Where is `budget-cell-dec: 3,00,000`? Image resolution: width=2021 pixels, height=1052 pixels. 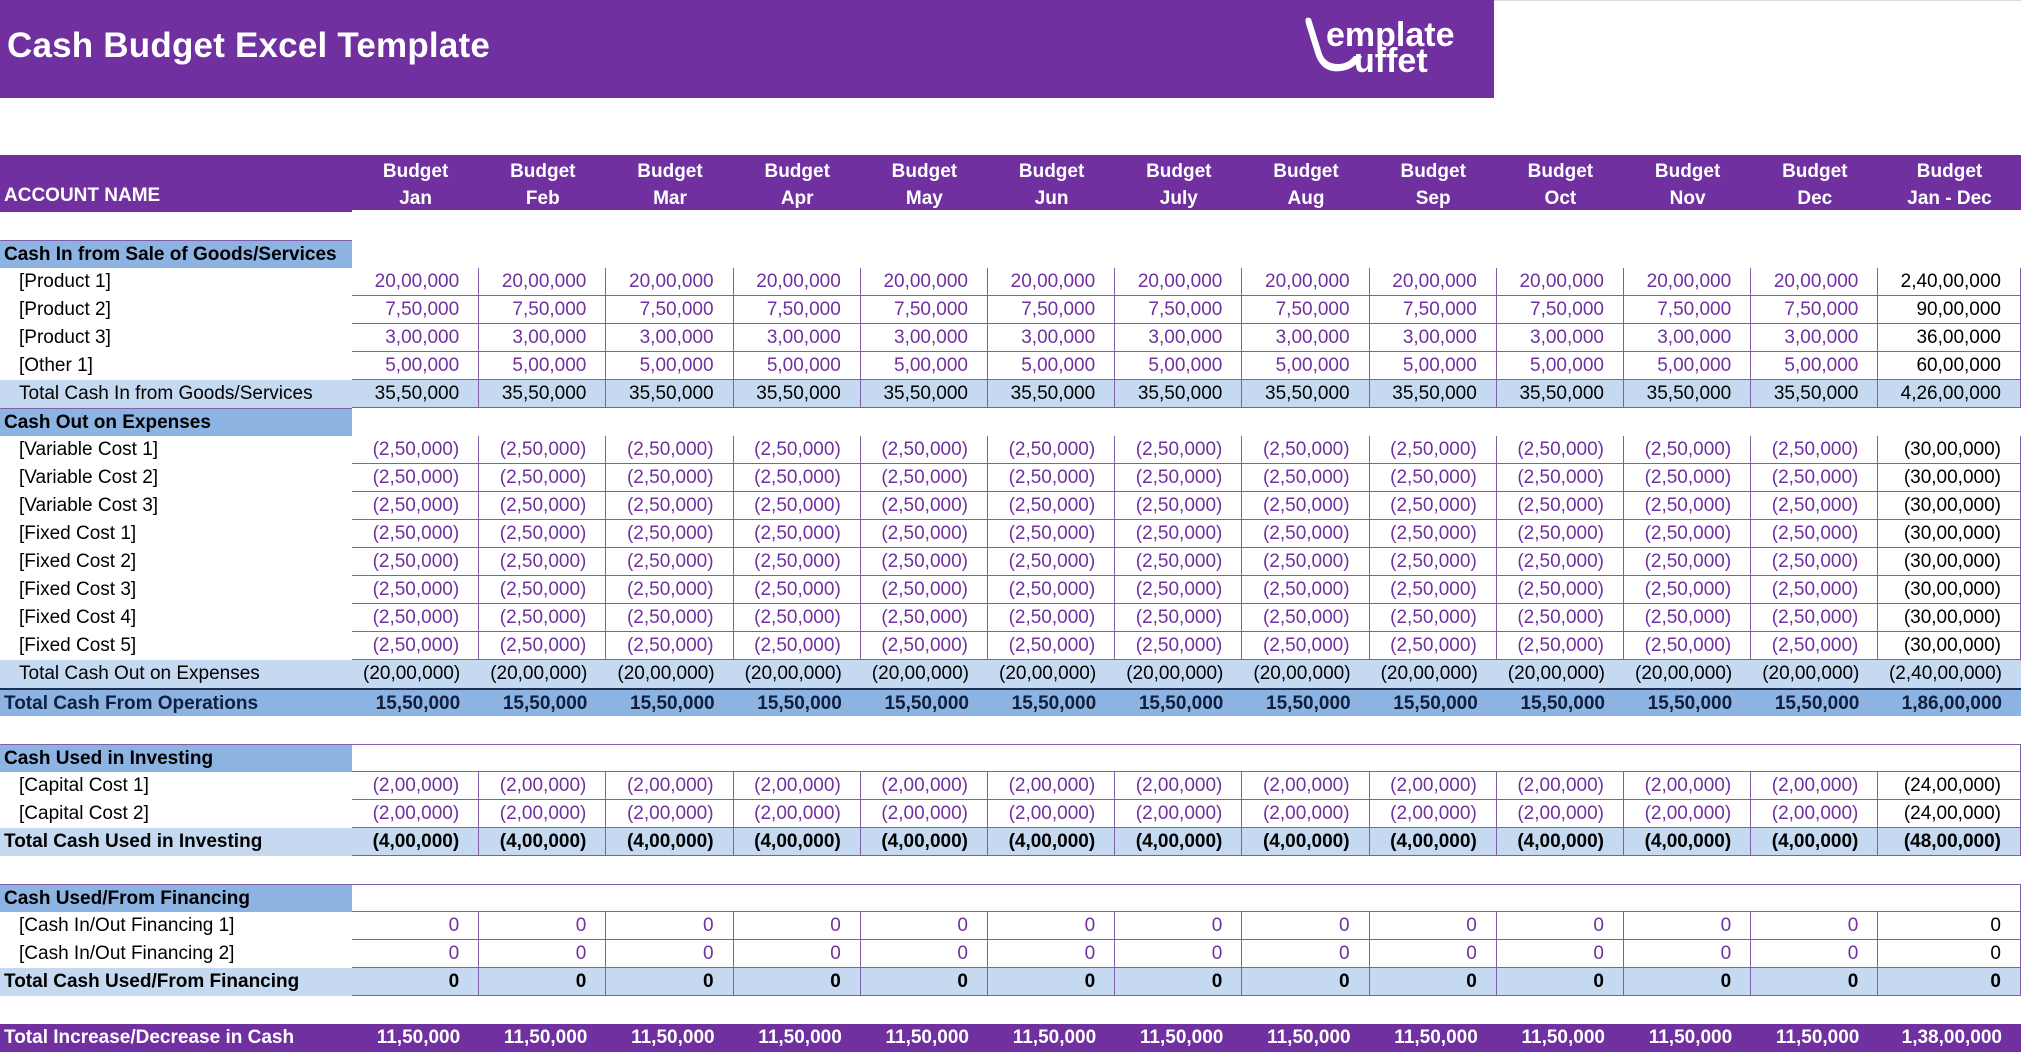 budget-cell-dec: 3,00,000 is located at coordinates (1815, 338).